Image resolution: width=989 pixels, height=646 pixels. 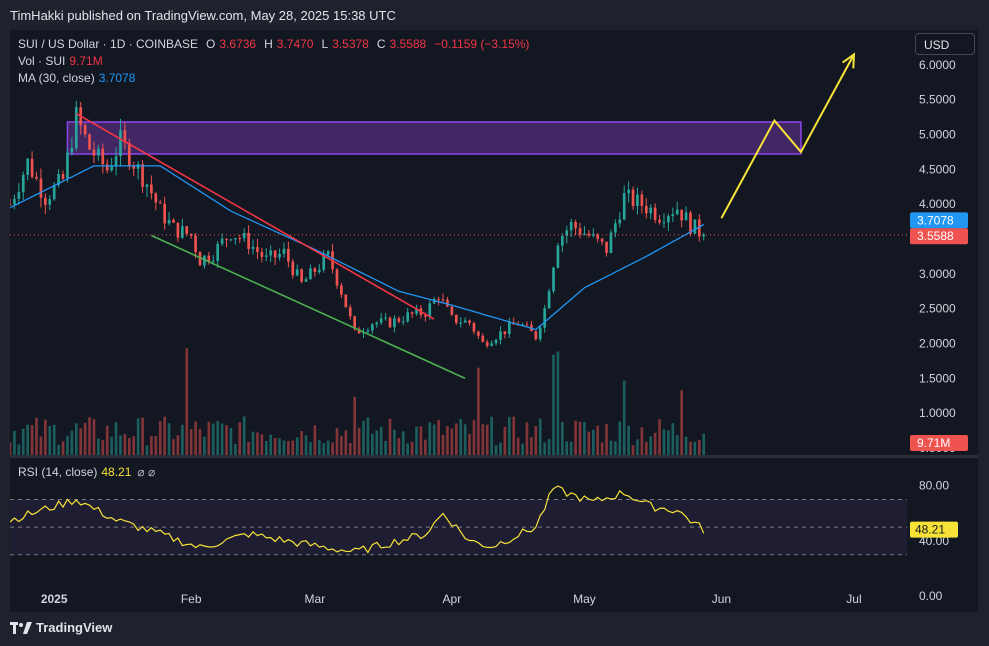 I want to click on volume-label: Vol · SUI, so click(x=42, y=61).